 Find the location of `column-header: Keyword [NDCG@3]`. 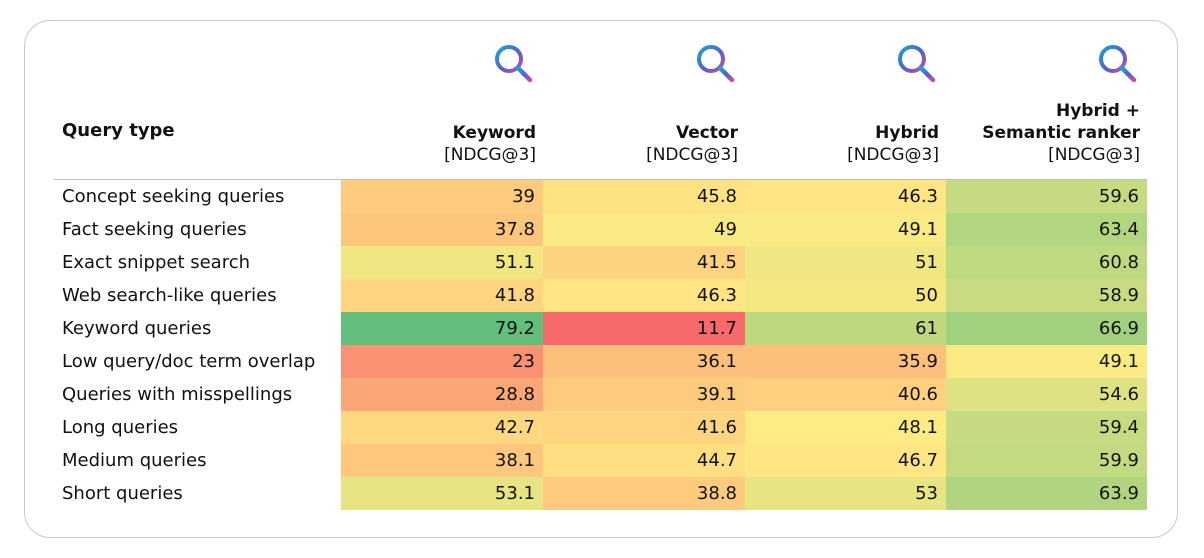

column-header: Keyword [NDCG@3] is located at coordinates (490, 144).